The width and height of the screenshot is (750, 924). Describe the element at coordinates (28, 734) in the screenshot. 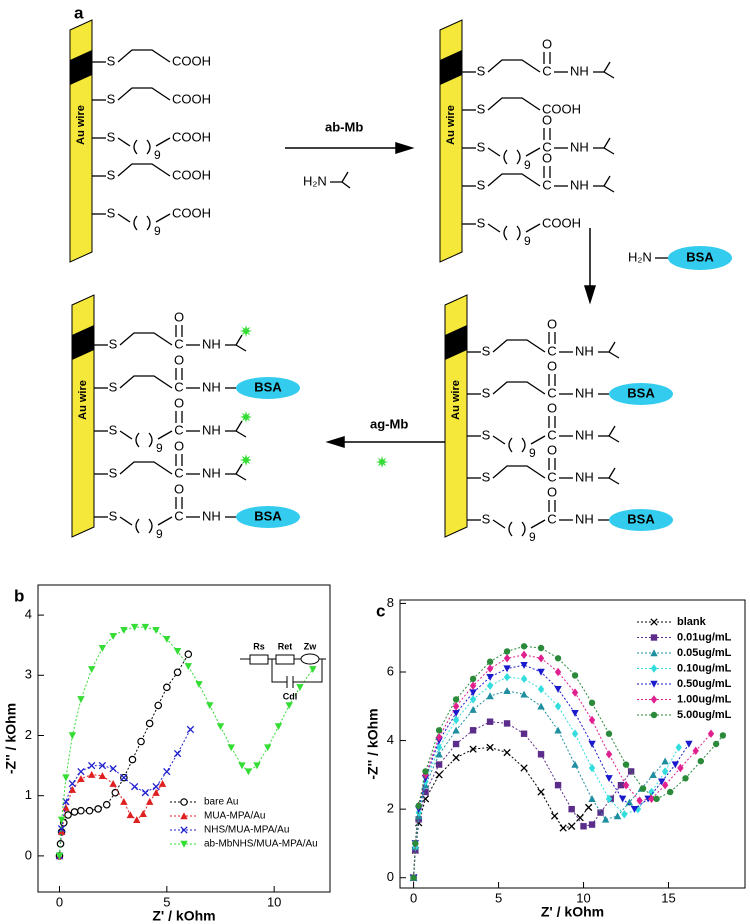

I see `y-tick-label: 2` at that location.